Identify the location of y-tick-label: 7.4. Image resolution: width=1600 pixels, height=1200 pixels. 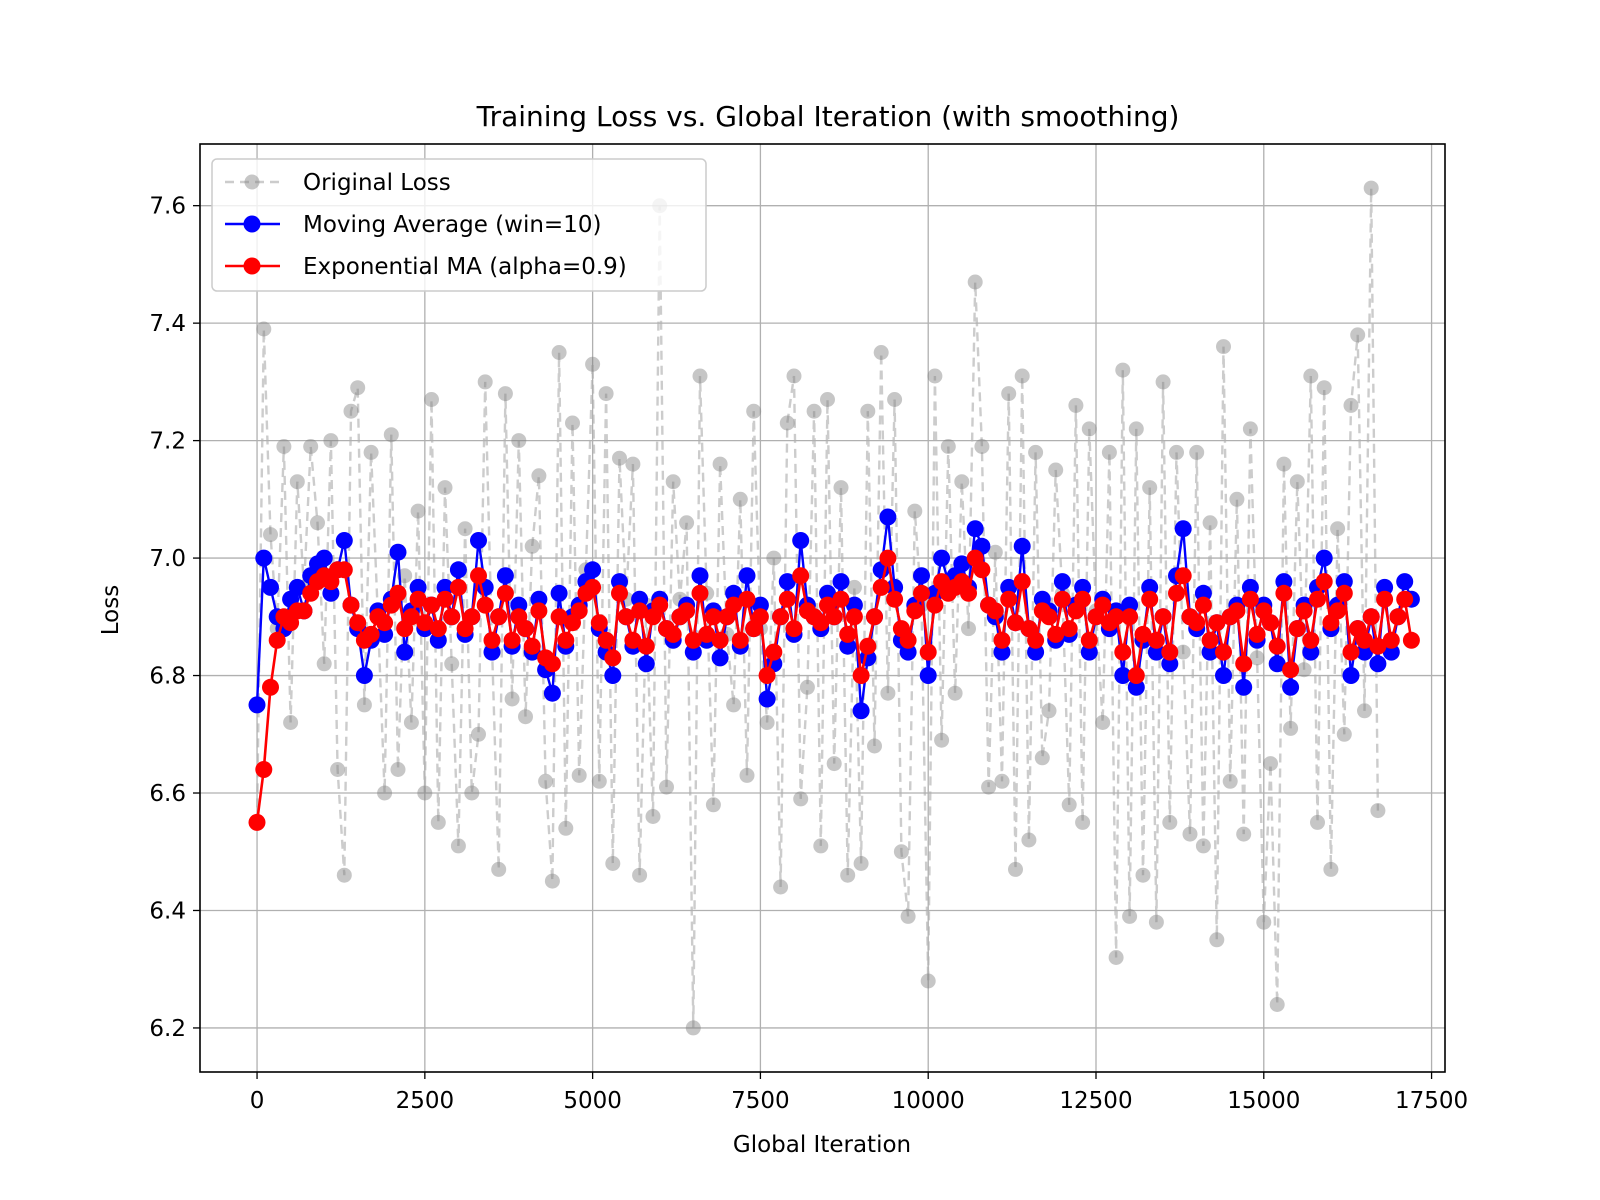
(167, 324).